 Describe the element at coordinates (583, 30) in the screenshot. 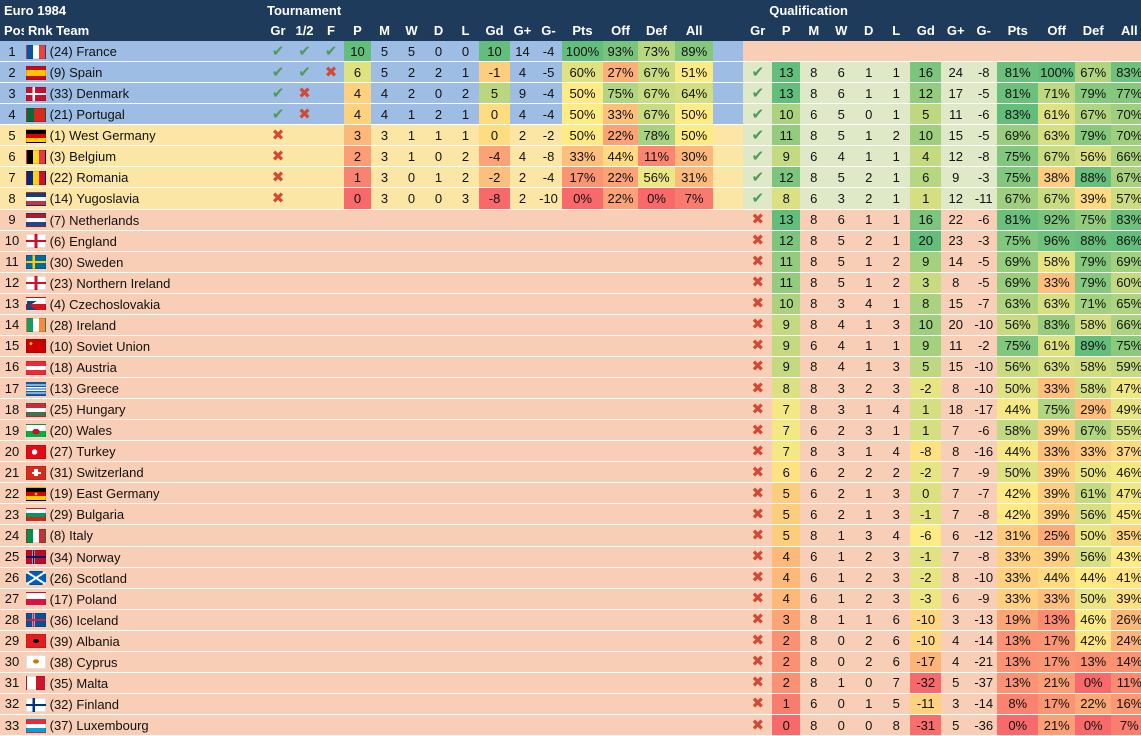

I see `tournament-col-header: Pts` at that location.